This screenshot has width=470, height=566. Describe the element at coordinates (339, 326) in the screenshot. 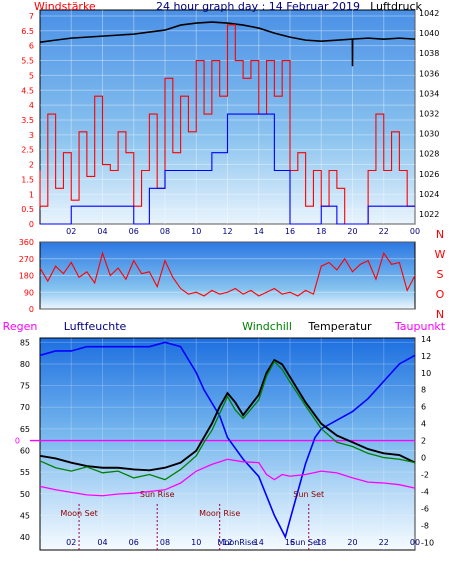

I see `legend-temperature: Temperatur` at that location.